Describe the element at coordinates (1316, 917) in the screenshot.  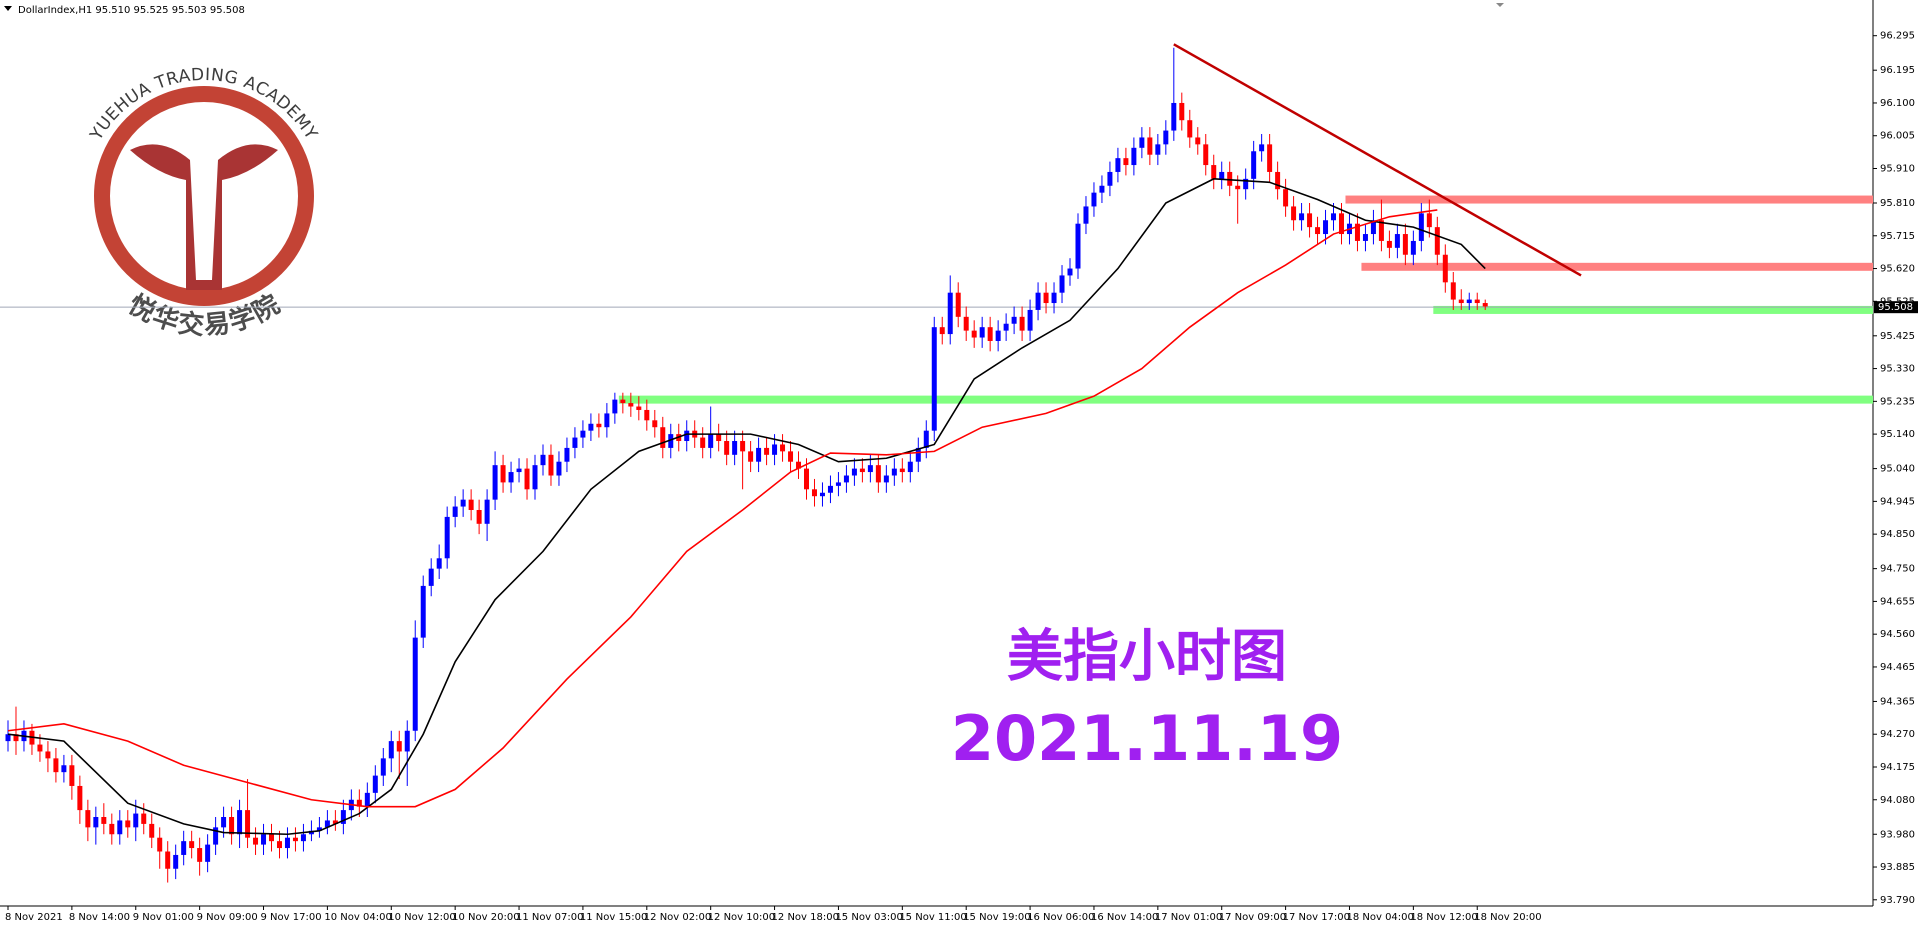
I see `x-tick-label: 17 Nov 17:00` at that location.